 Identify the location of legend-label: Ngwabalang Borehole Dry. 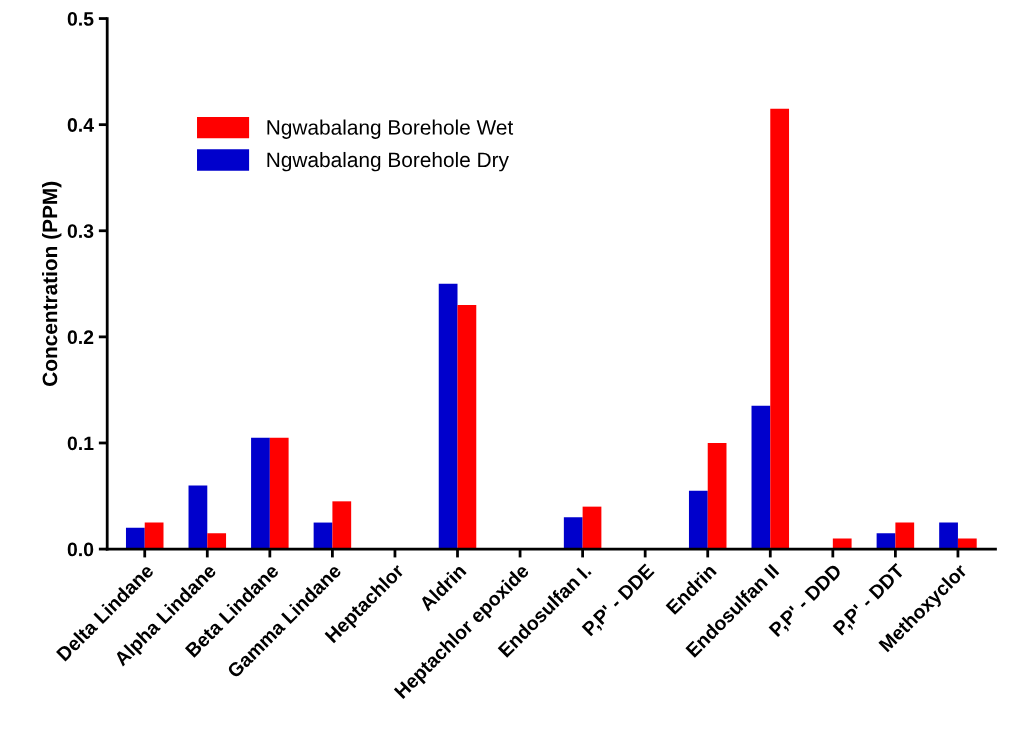
(388, 161).